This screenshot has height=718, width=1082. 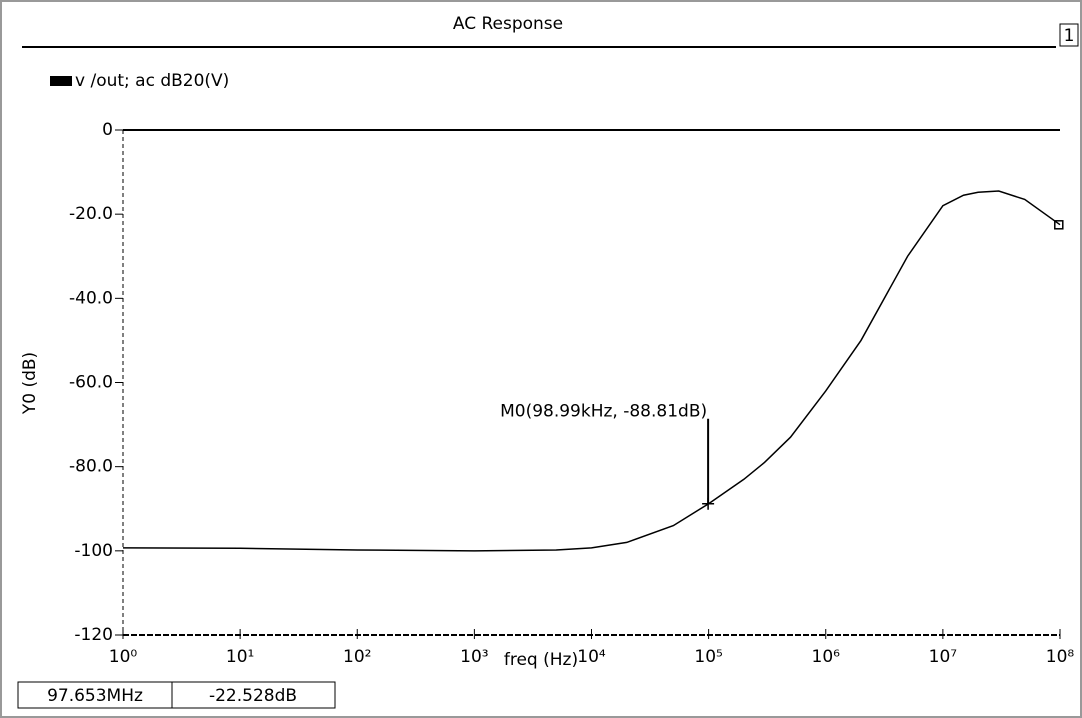 I want to click on y-tick-label: -20.0, so click(x=91, y=214).